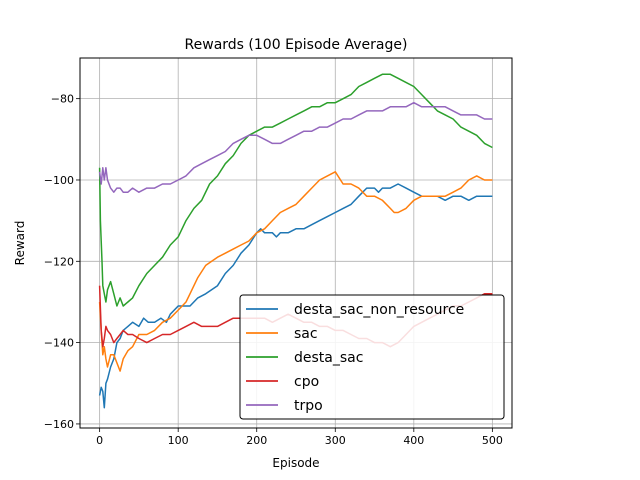 Image resolution: width=640 pixels, height=480 pixels. Describe the element at coordinates (295, 463) in the screenshot. I see `x-axis-label: Episode` at that location.